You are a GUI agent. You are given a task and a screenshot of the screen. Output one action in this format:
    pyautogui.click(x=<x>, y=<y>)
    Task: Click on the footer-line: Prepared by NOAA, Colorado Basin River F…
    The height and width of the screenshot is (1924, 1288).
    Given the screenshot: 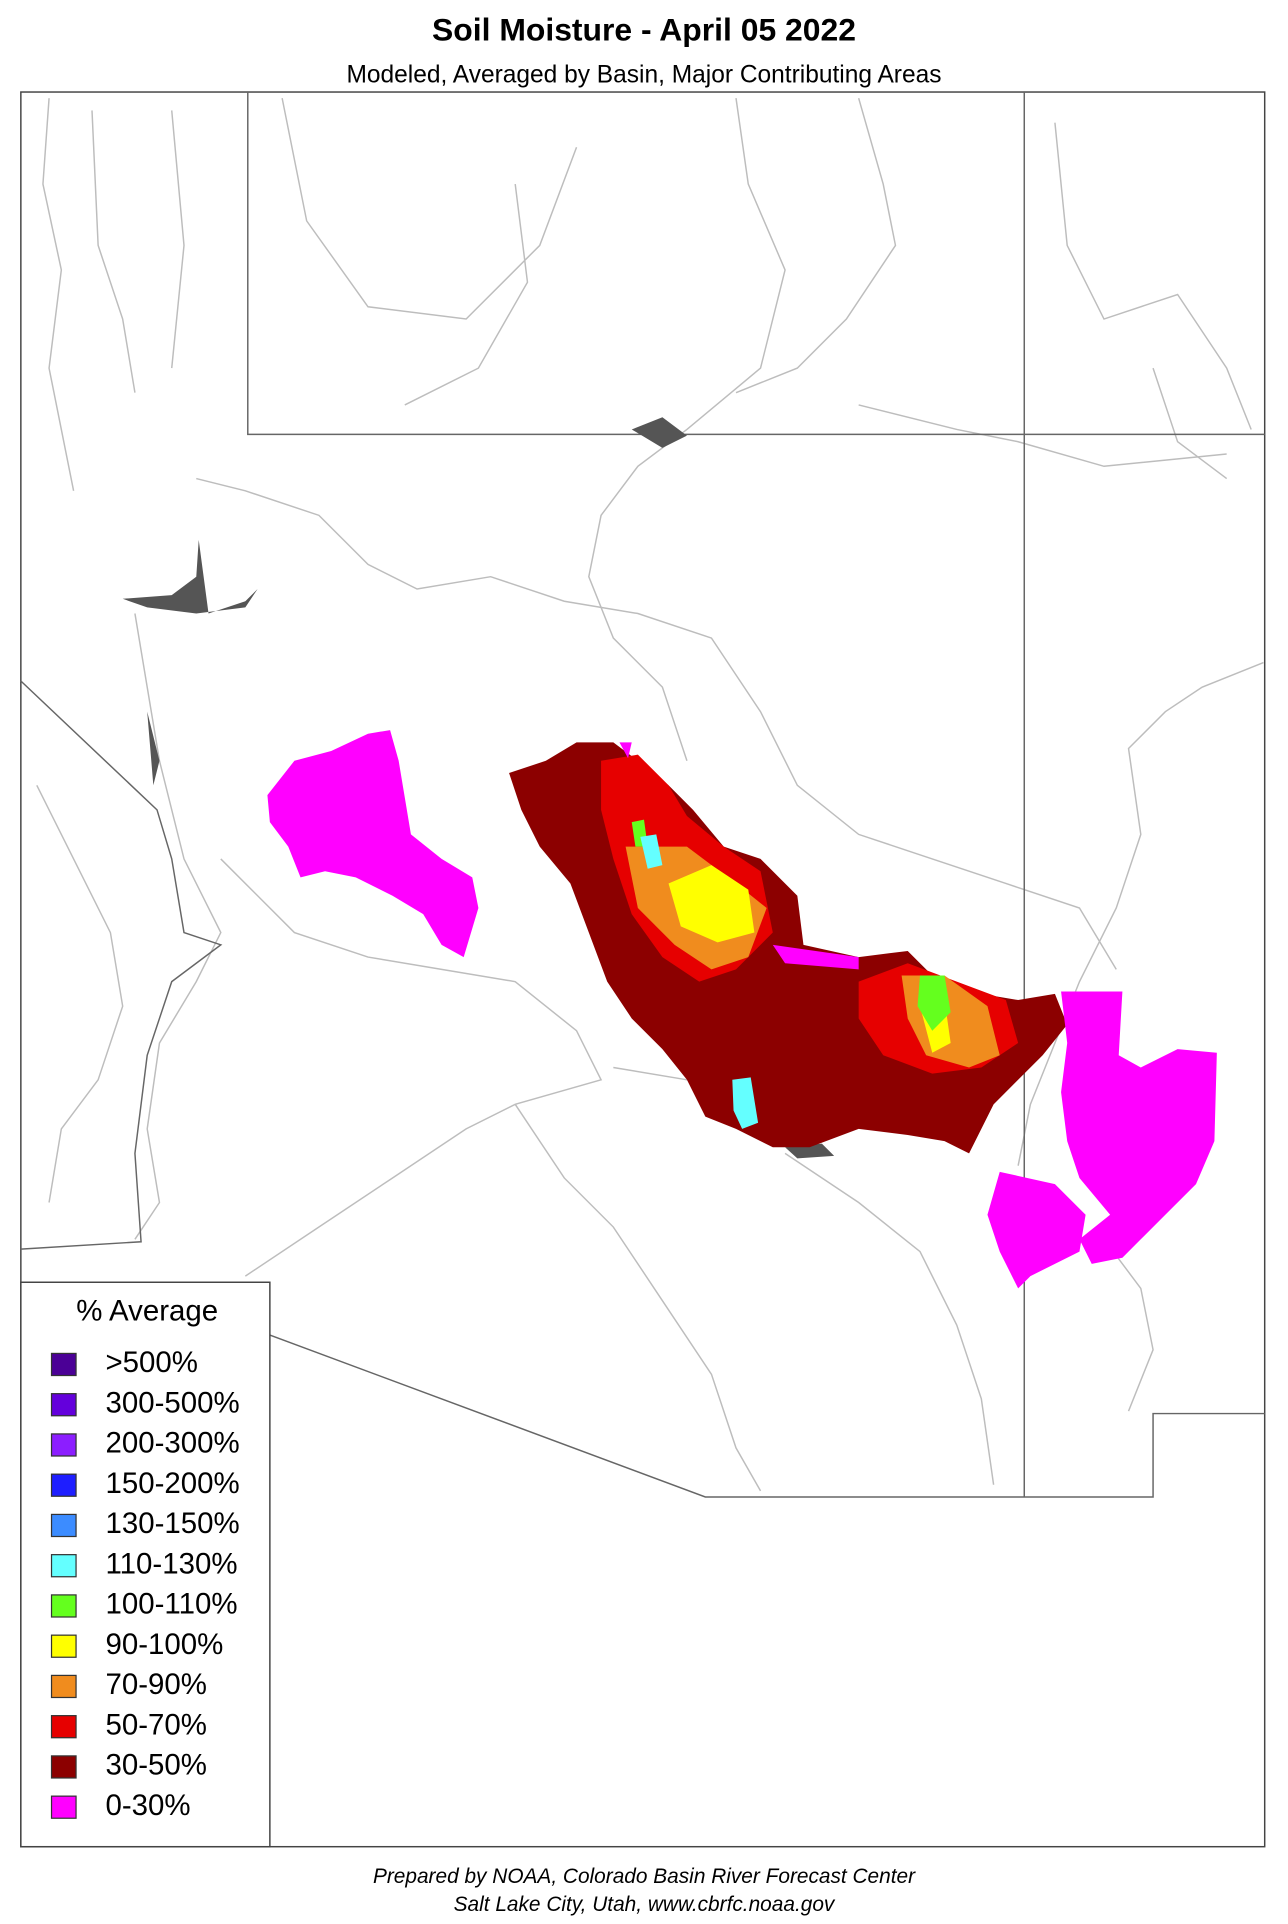 What is the action you would take?
    pyautogui.click(x=644, y=1876)
    